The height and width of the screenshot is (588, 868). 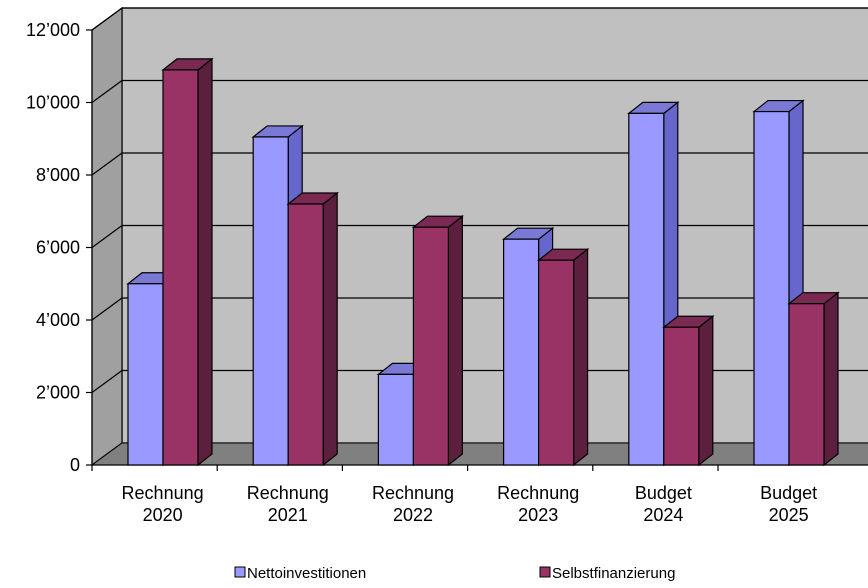 What do you see at coordinates (53, 30) in the screenshot?
I see `y-tick-label: 12’000` at bounding box center [53, 30].